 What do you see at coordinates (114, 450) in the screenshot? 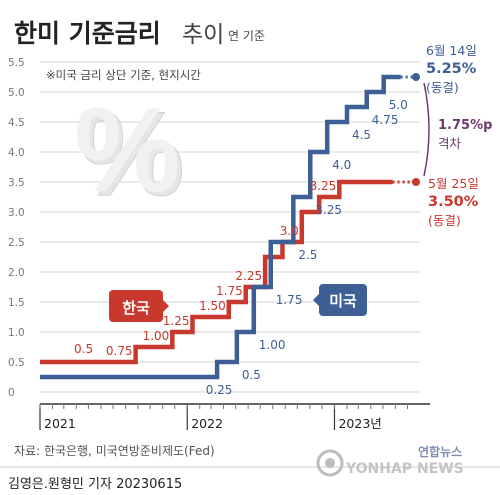
I see `source-text: 자료: 한국은행, 미국연방준비제도(Fed)` at bounding box center [114, 450].